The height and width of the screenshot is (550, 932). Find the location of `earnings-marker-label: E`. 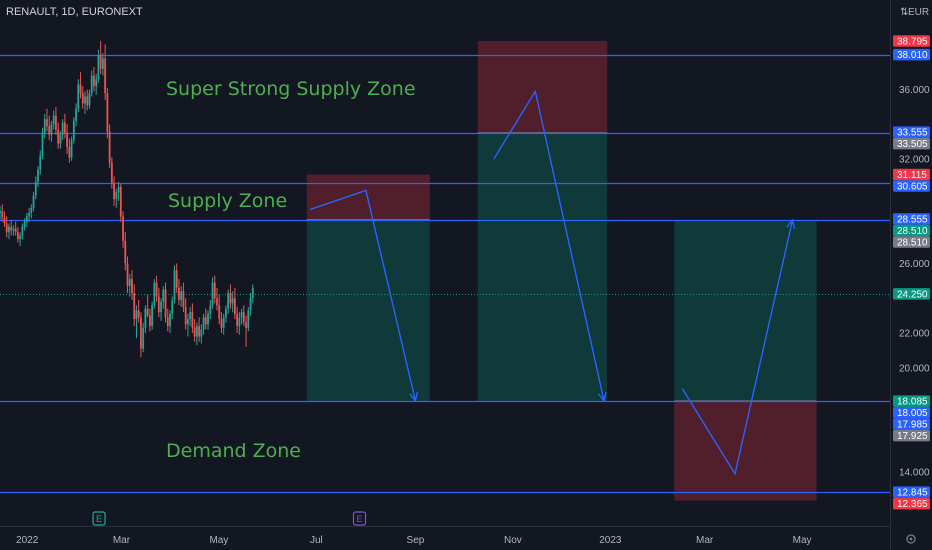

earnings-marker-label: E is located at coordinates (360, 519).